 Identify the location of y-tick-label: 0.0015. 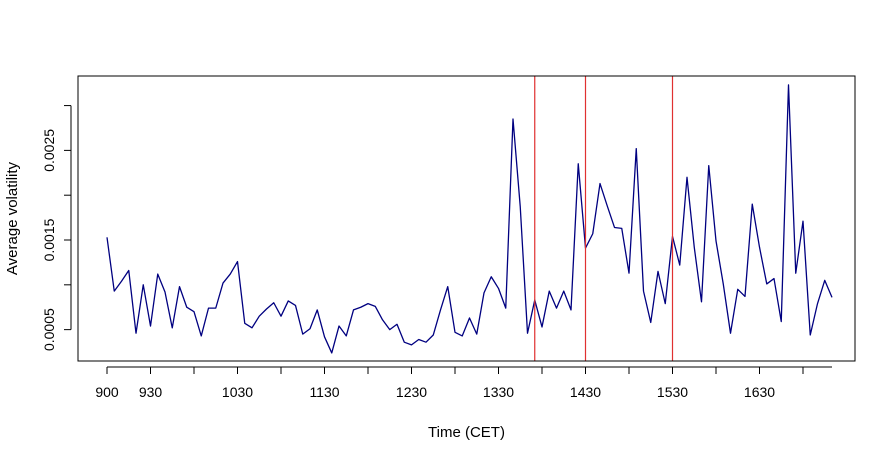
(49, 239).